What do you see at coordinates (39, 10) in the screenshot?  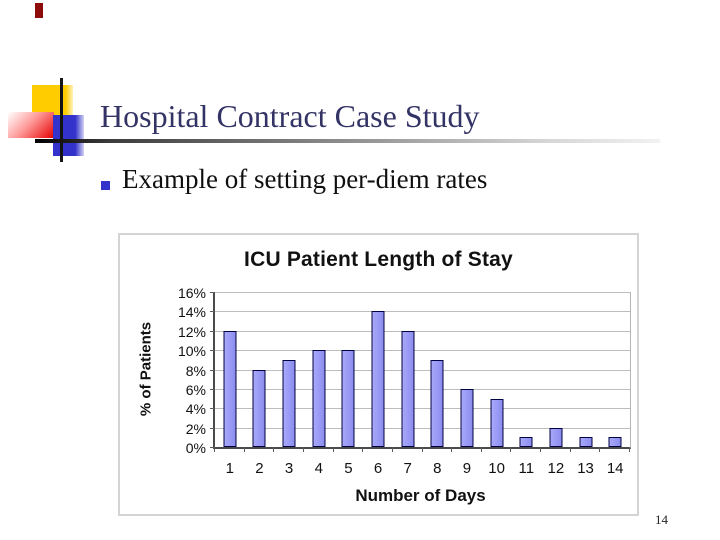 I see `bookmark-ribbon-icon` at bounding box center [39, 10].